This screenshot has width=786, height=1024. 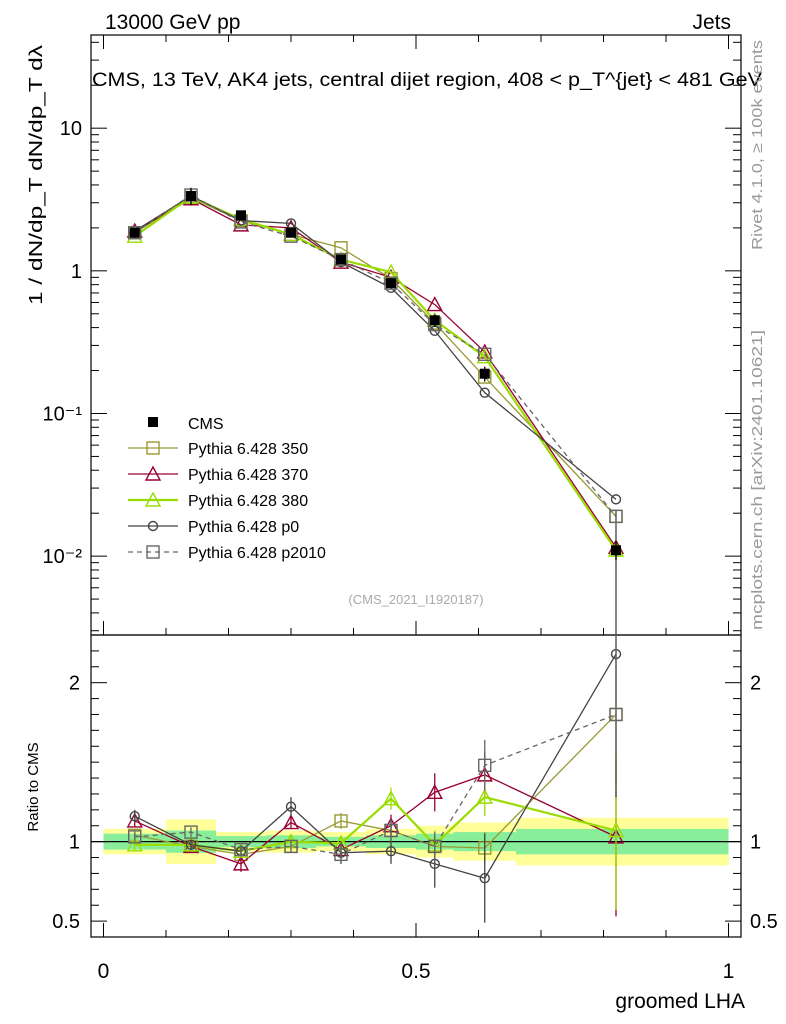 I want to click on legend-label: Pythia 6.428 350, so click(x=248, y=449).